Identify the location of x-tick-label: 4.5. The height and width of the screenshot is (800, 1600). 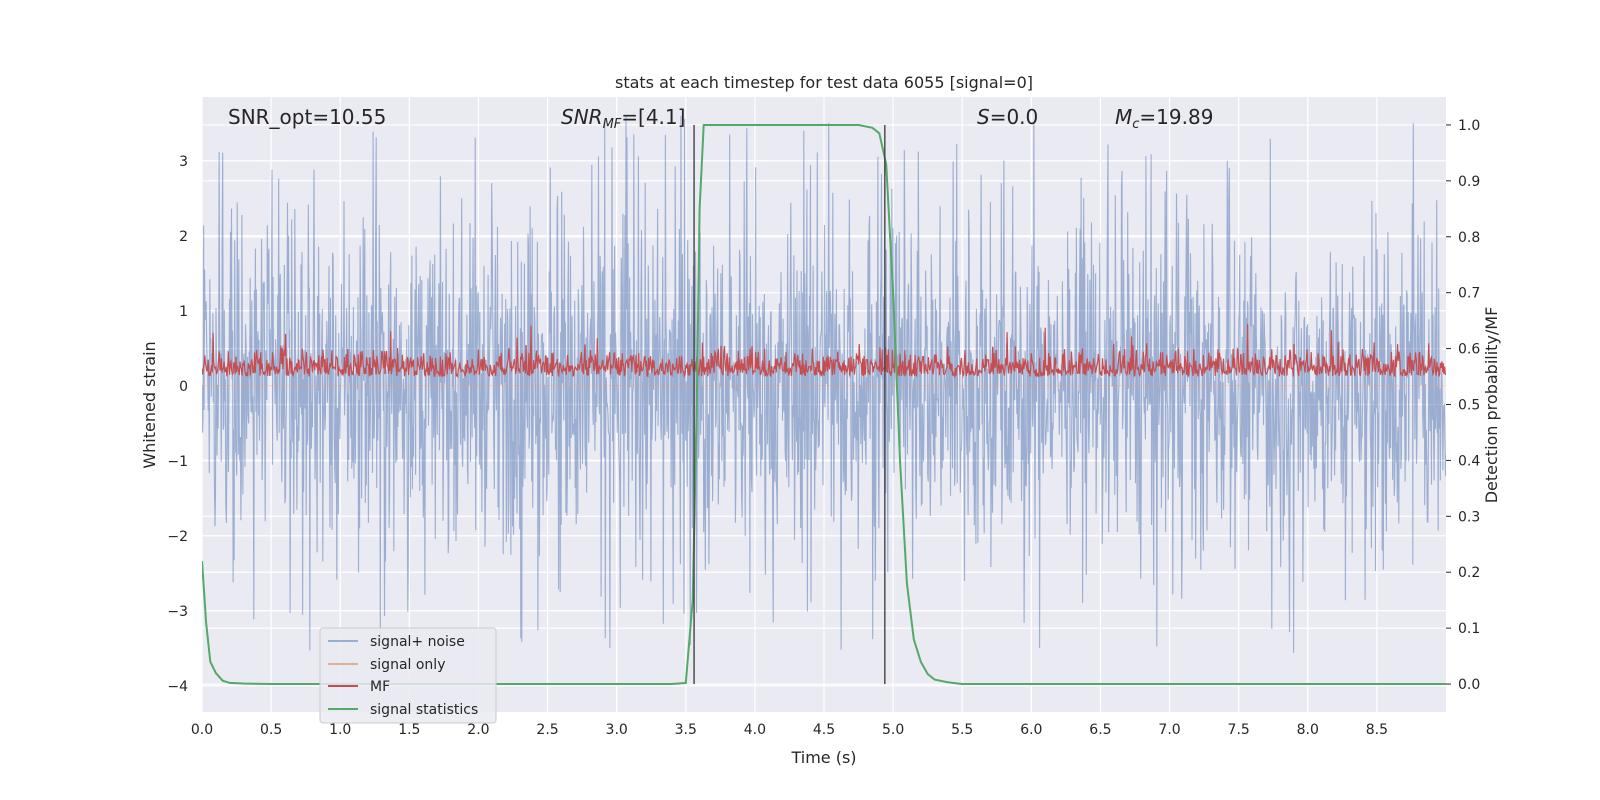
(824, 730).